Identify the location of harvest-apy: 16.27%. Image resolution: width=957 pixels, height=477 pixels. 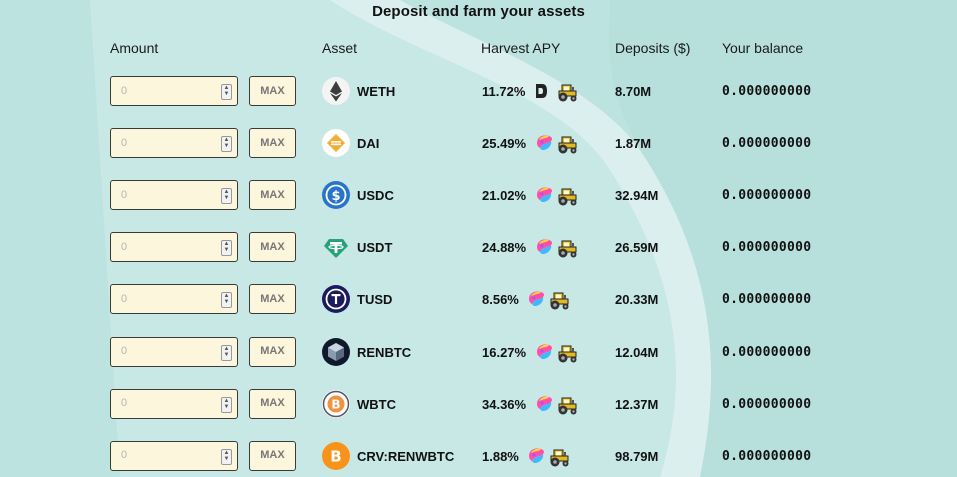
(504, 352).